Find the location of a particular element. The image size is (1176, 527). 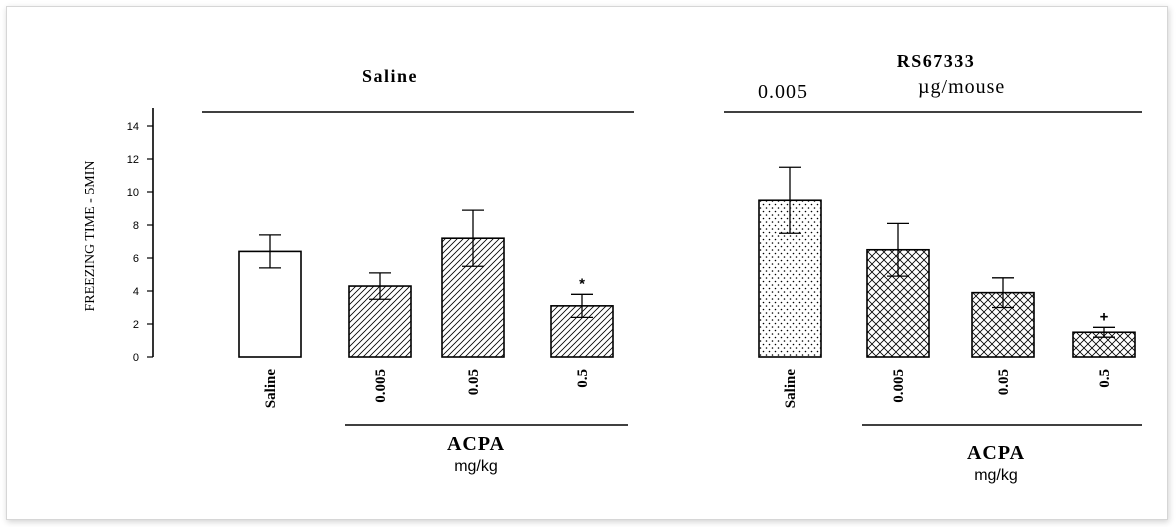

footer-unit-left: mg/kg is located at coordinates (476, 466).